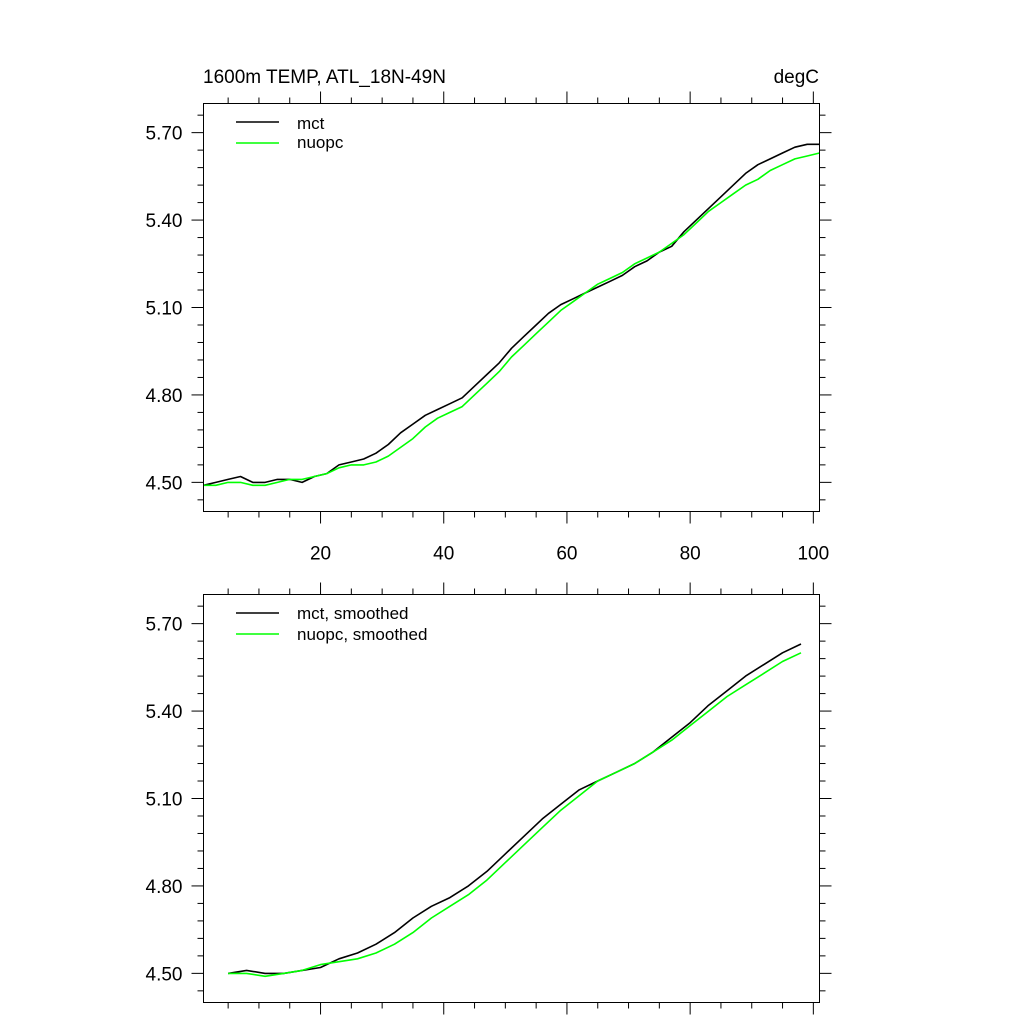  I want to click on top-chart-x-tick-labels: 20 40 60 80 100, so click(569, 554).